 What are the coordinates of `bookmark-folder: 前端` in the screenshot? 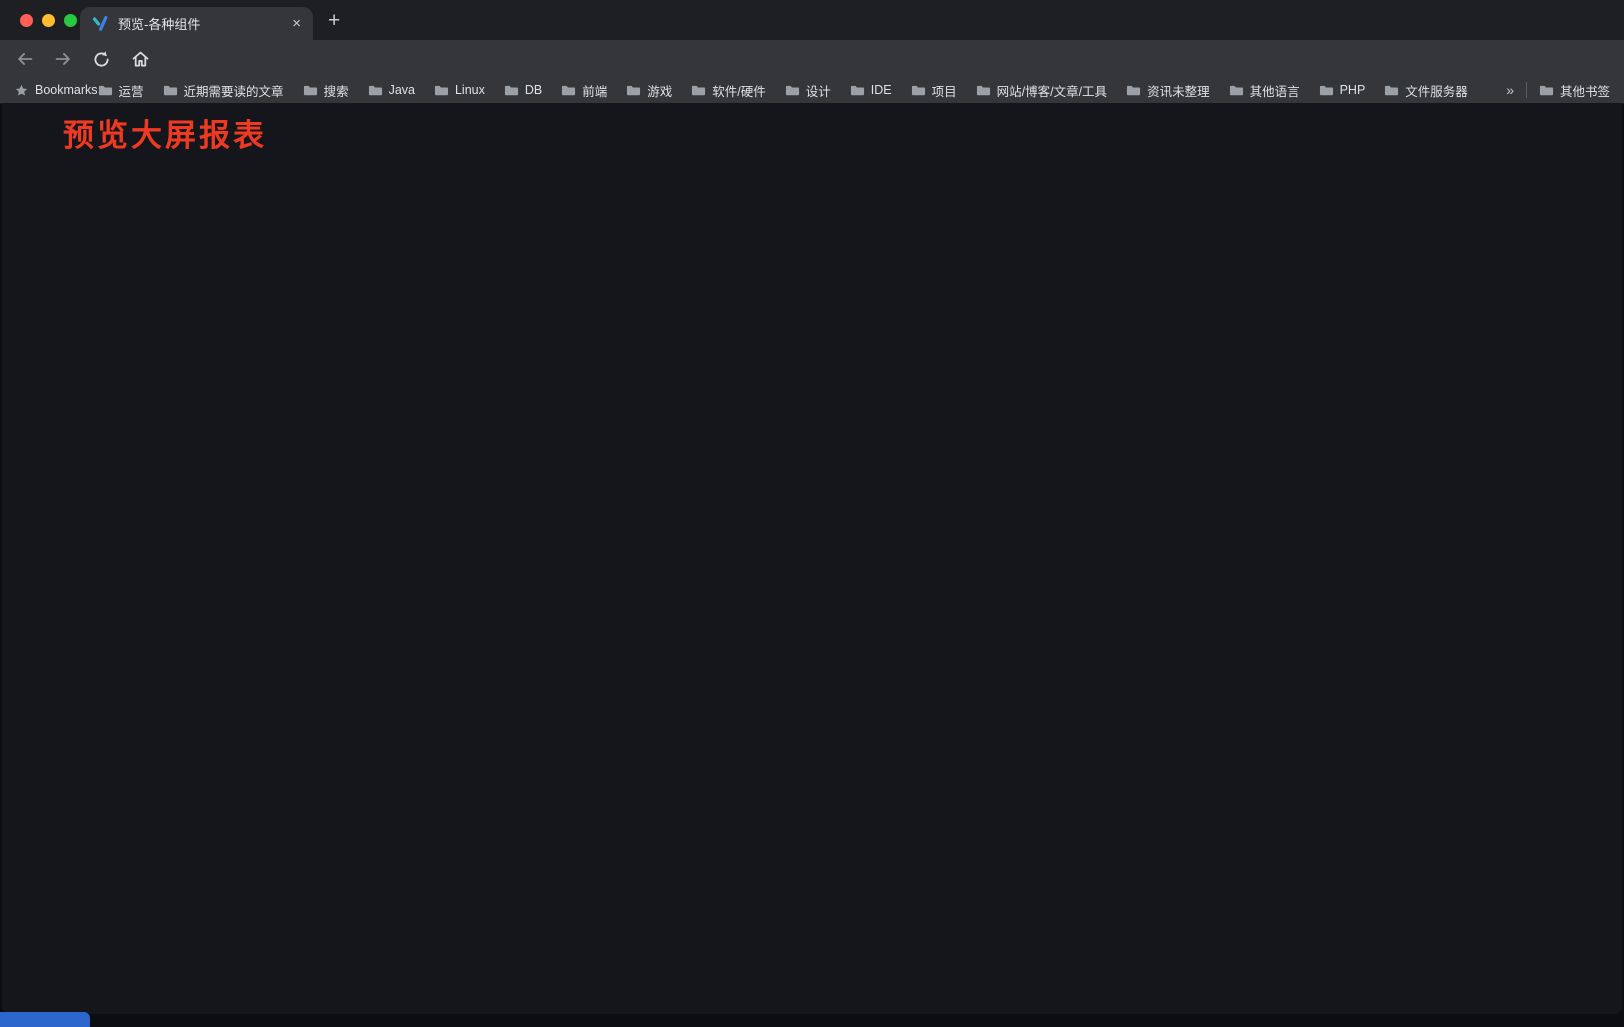 It's located at (584, 90).